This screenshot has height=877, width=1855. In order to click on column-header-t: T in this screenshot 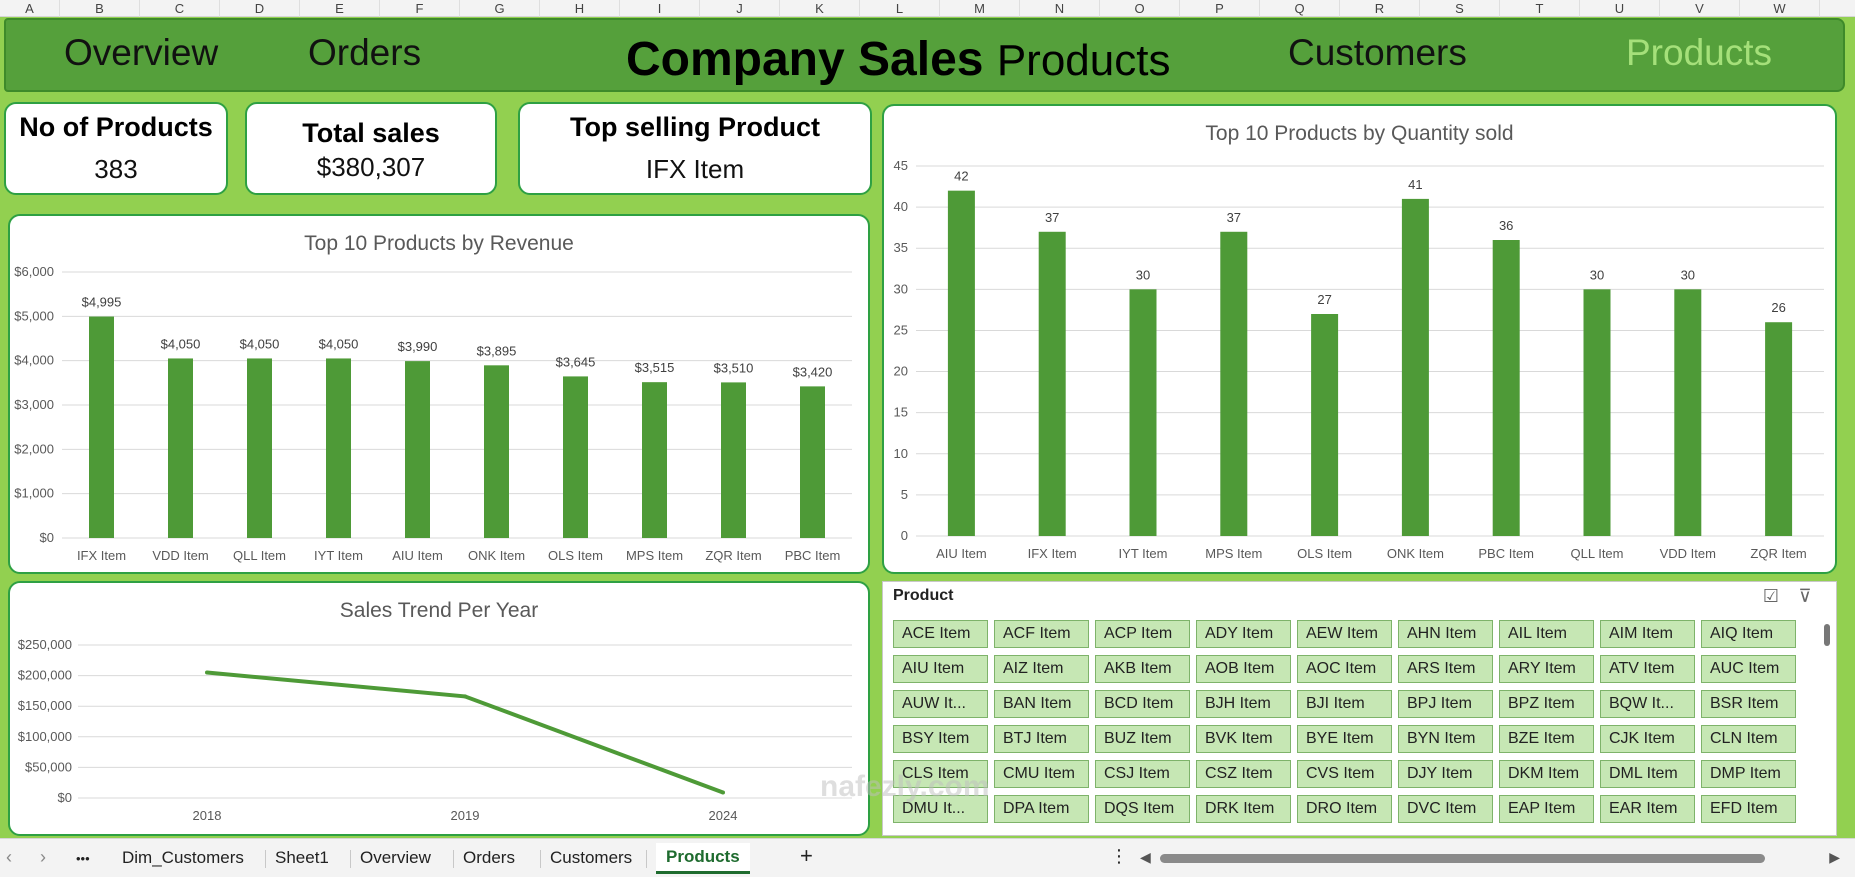, I will do `click(1540, 8)`.